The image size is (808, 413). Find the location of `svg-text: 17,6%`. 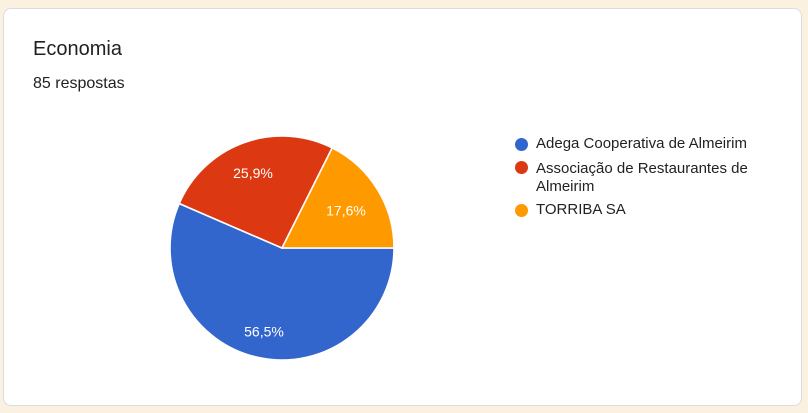

svg-text: 17,6% is located at coordinates (346, 211).